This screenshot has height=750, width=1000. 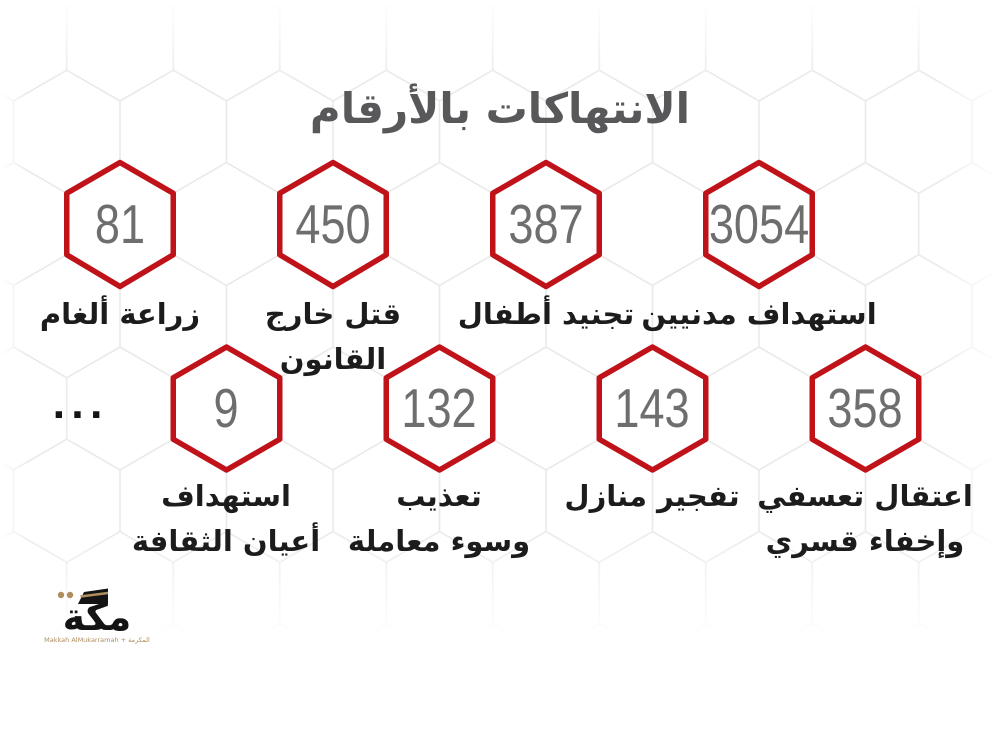 I want to click on hexagon-outline-killing, so click(x=333, y=224).